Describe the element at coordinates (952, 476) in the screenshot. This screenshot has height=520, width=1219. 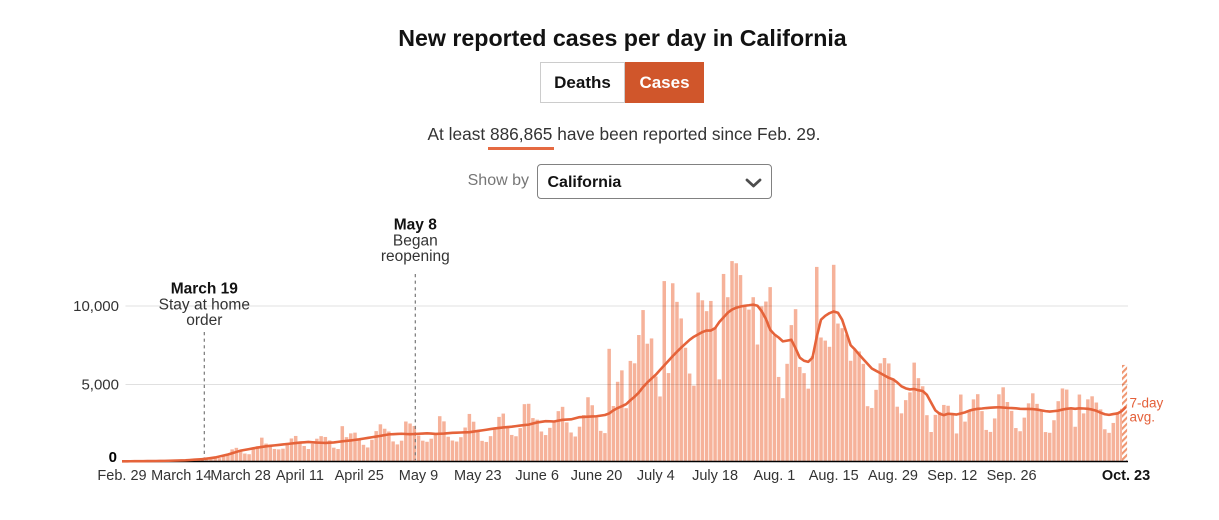
I see `svg-text: Sep. 12` at that location.